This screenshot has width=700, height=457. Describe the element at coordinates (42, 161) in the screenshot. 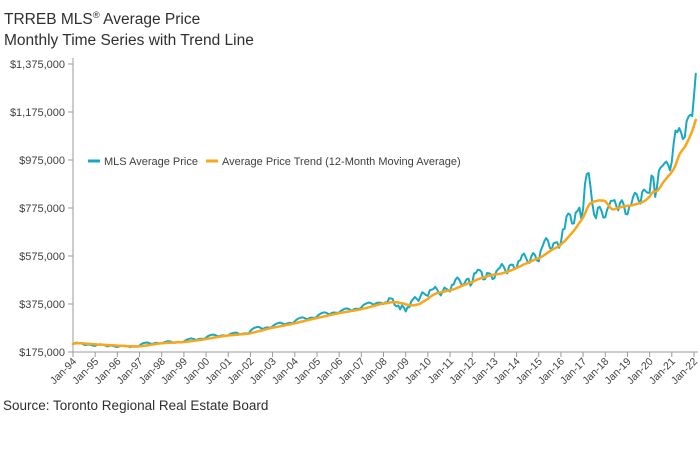

I see `y-tick-label: $975,000` at that location.